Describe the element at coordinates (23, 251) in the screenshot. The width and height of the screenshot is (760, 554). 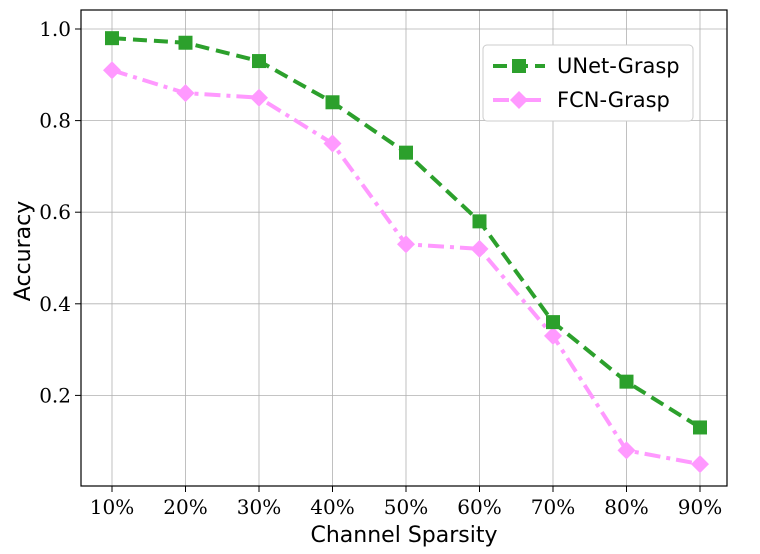
I see `y-axis-title: Accuracy` at that location.